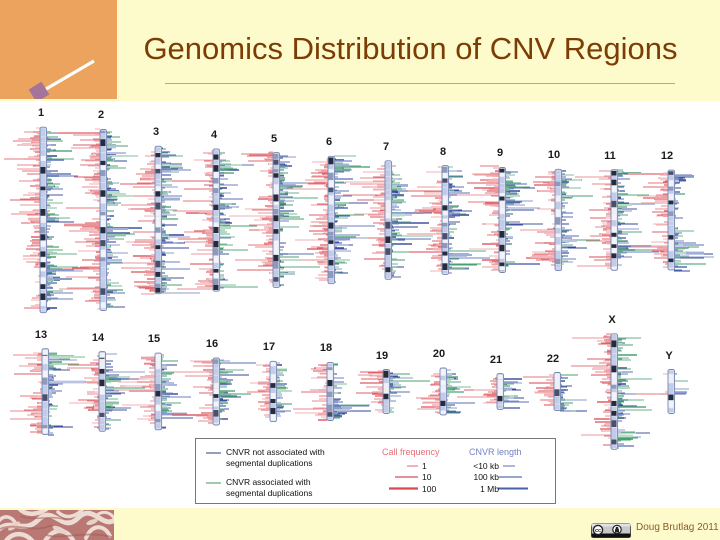 This screenshot has width=720, height=540. What do you see at coordinates (500, 153) in the screenshot?
I see `svg-text: 9` at bounding box center [500, 153].